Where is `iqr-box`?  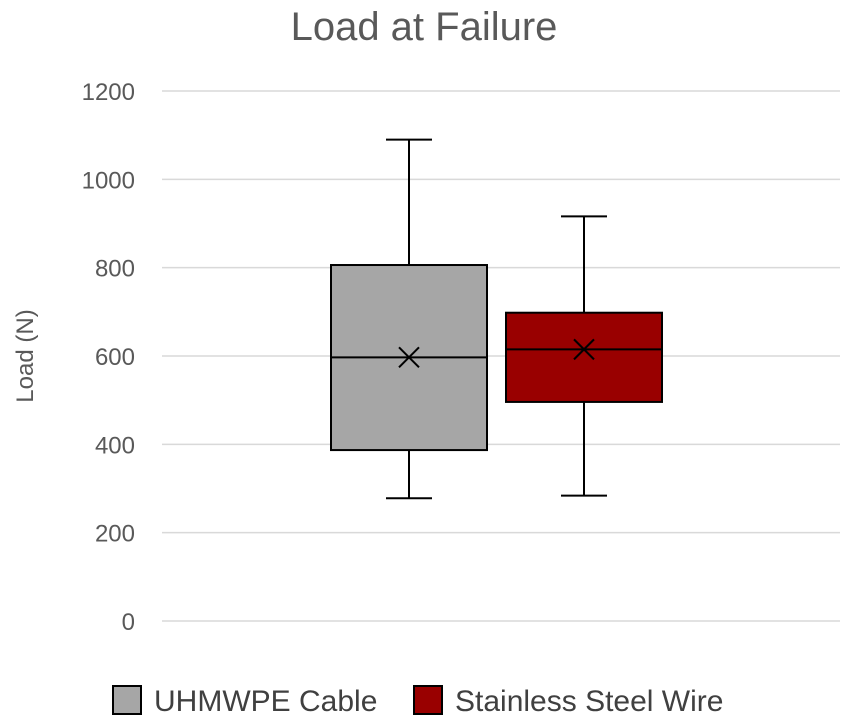
iqr-box is located at coordinates (584, 357).